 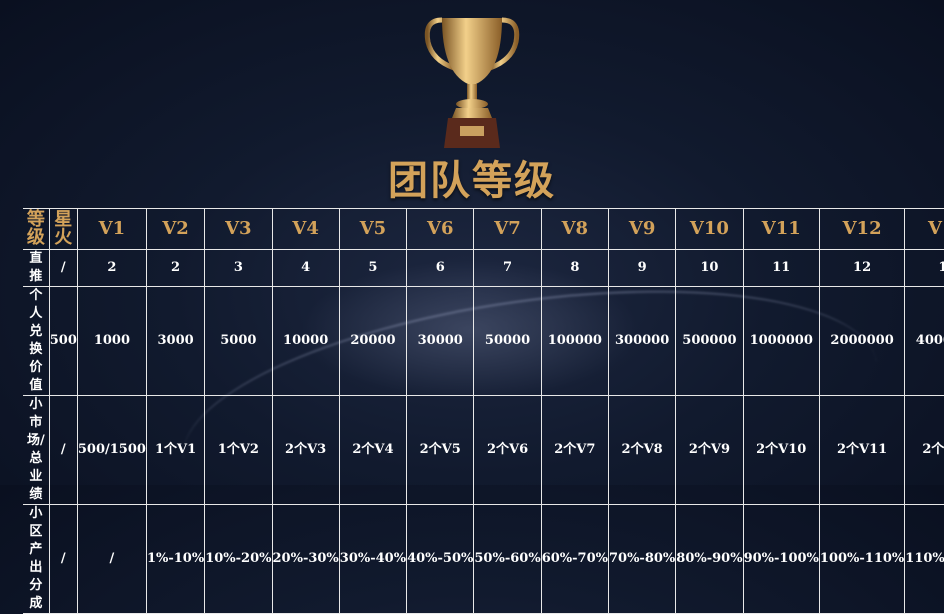 What do you see at coordinates (175, 341) in the screenshot?
I see `table-cell: 3000` at bounding box center [175, 341].